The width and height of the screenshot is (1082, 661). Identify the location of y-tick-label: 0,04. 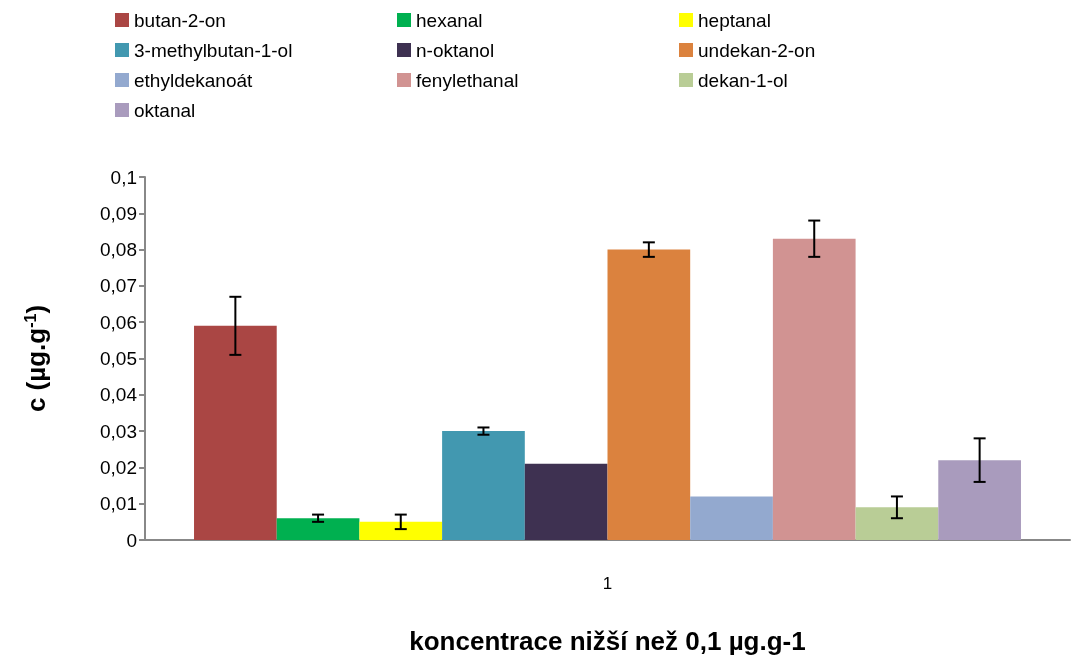
(119, 395).